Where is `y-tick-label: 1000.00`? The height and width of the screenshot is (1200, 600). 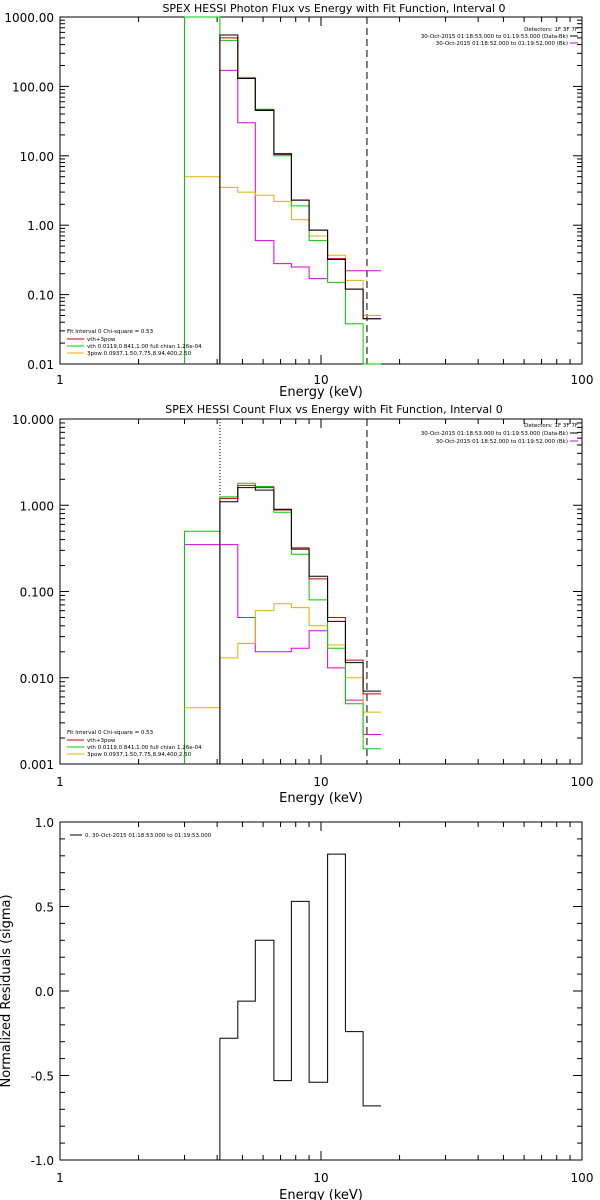 y-tick-label: 1000.00 is located at coordinates (29, 18).